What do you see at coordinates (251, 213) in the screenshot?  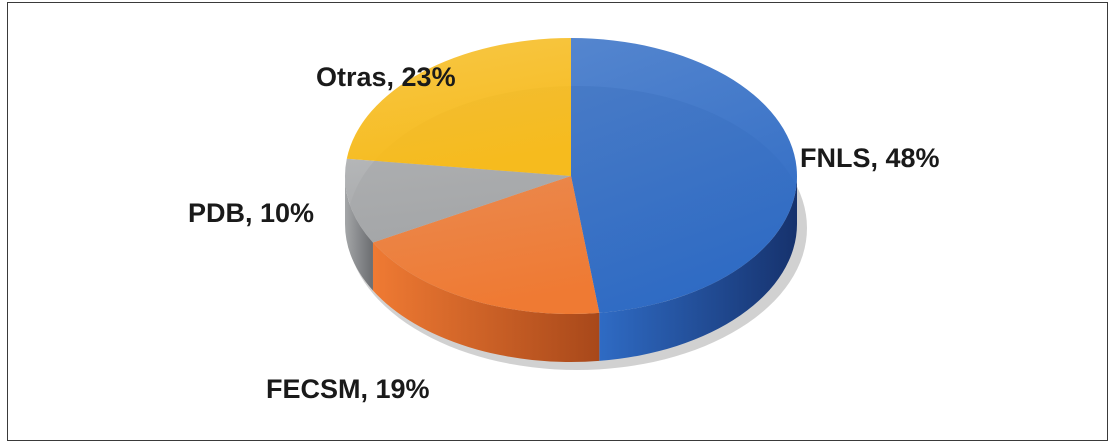 I see `slice-label-pdb: PDB, 10%` at bounding box center [251, 213].